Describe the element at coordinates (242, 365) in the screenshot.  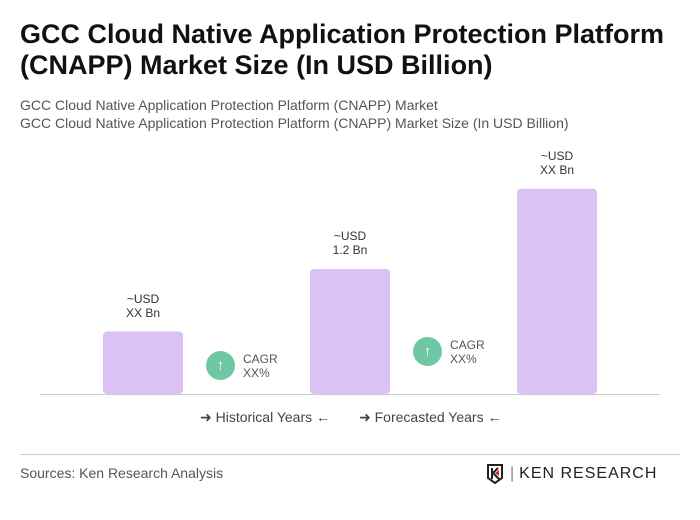
I see `cagr-badge-1: ↑ CAGR XX%` at that location.